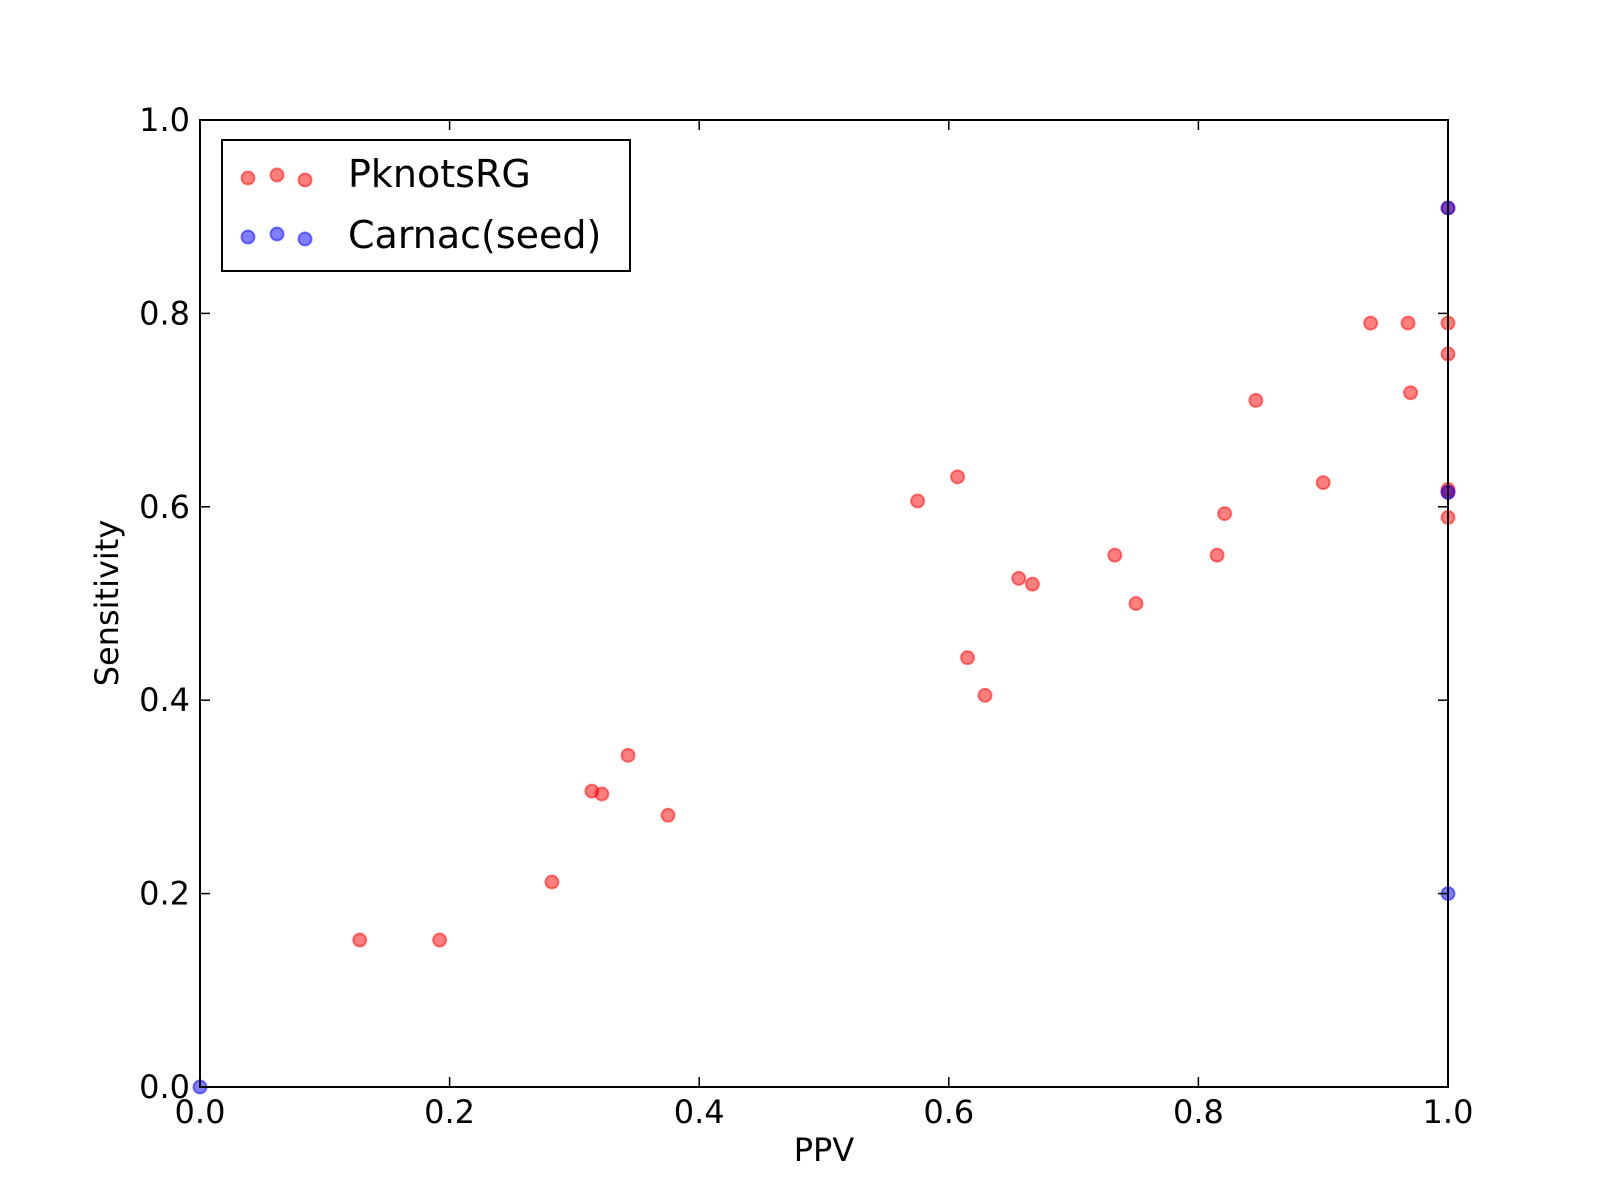 This screenshot has height=1200, width=1600. I want to click on y-tick-label: 0.2, so click(164, 894).